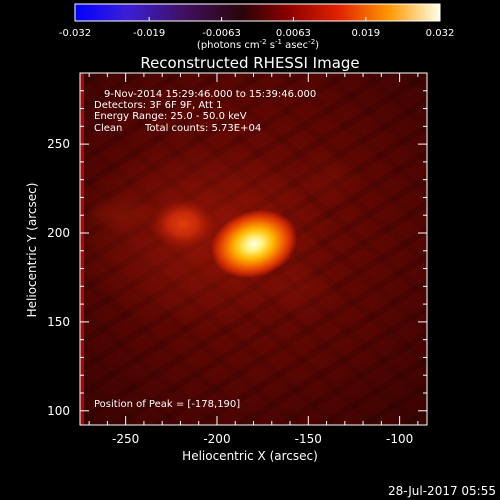 The height and width of the screenshot is (500, 500). What do you see at coordinates (399, 439) in the screenshot?
I see `x-tick-label: -100` at bounding box center [399, 439].